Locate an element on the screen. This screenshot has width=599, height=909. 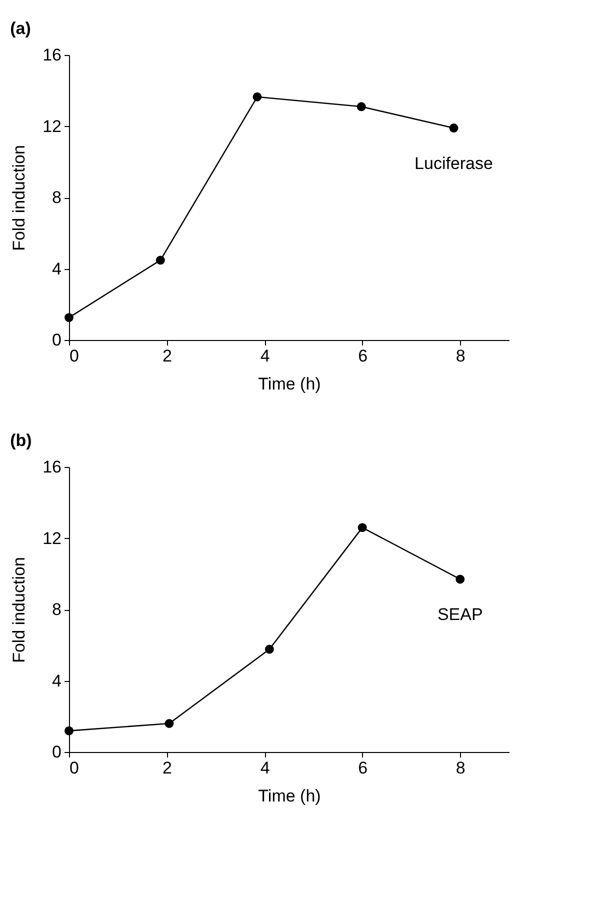
series-label: SEAP is located at coordinates (460, 614).